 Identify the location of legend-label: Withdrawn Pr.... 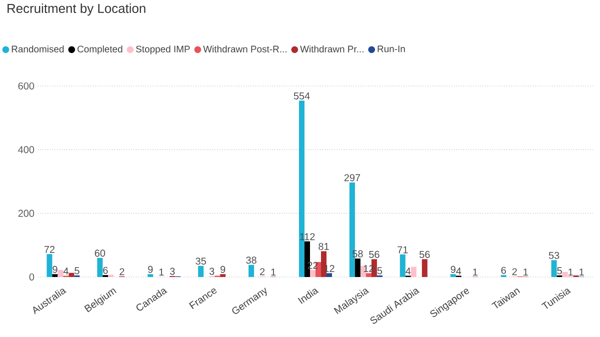
(332, 48).